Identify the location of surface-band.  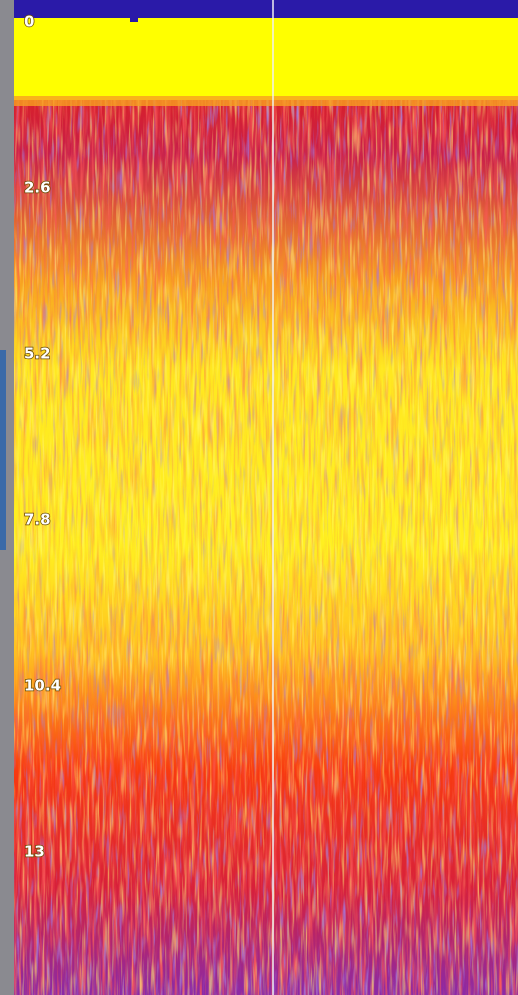
(266, 59).